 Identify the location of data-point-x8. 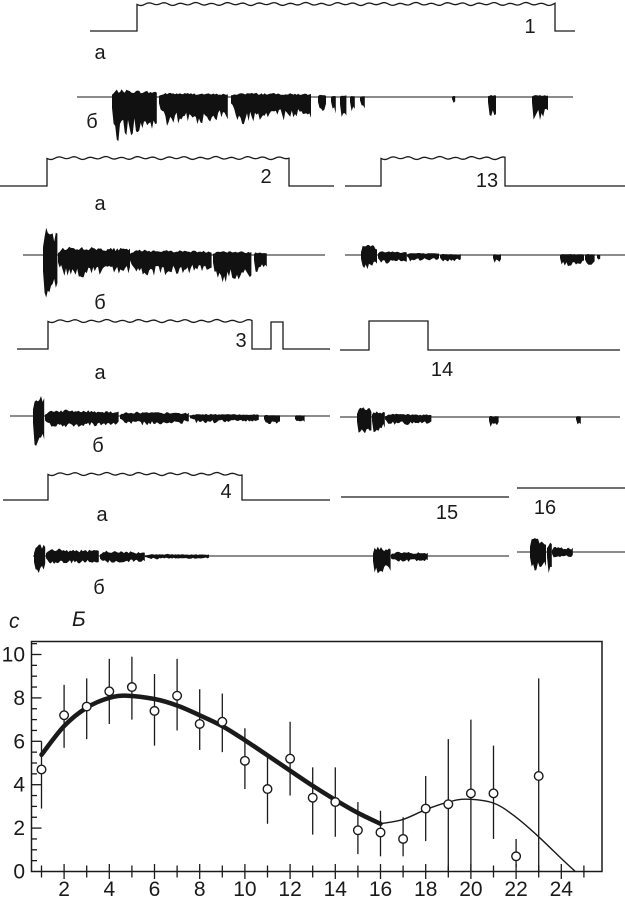
(199, 723).